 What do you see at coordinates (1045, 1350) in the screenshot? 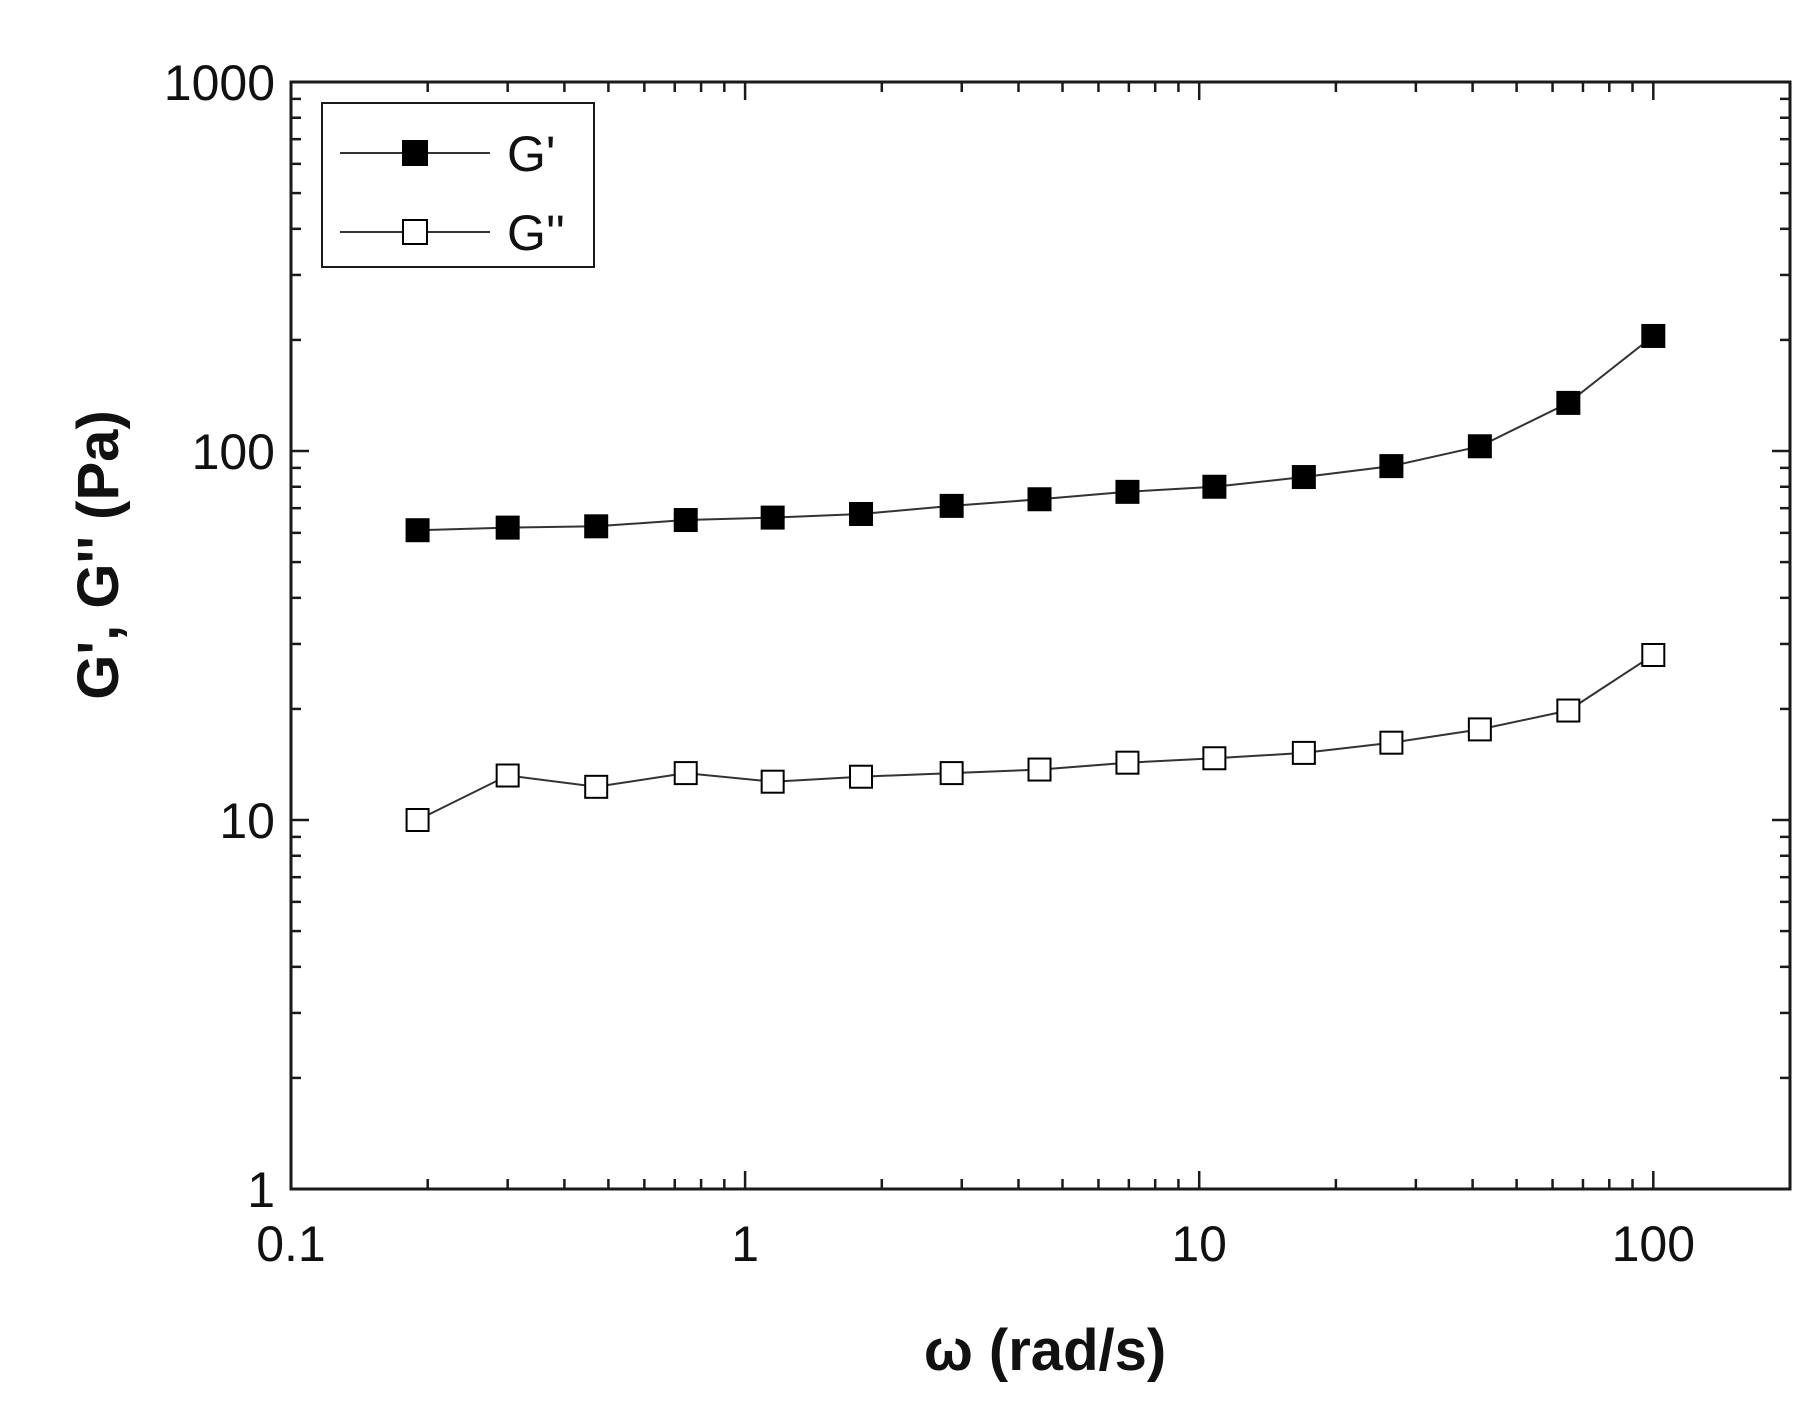
I see `x-axis-title: ω (rad/s)` at bounding box center [1045, 1350].